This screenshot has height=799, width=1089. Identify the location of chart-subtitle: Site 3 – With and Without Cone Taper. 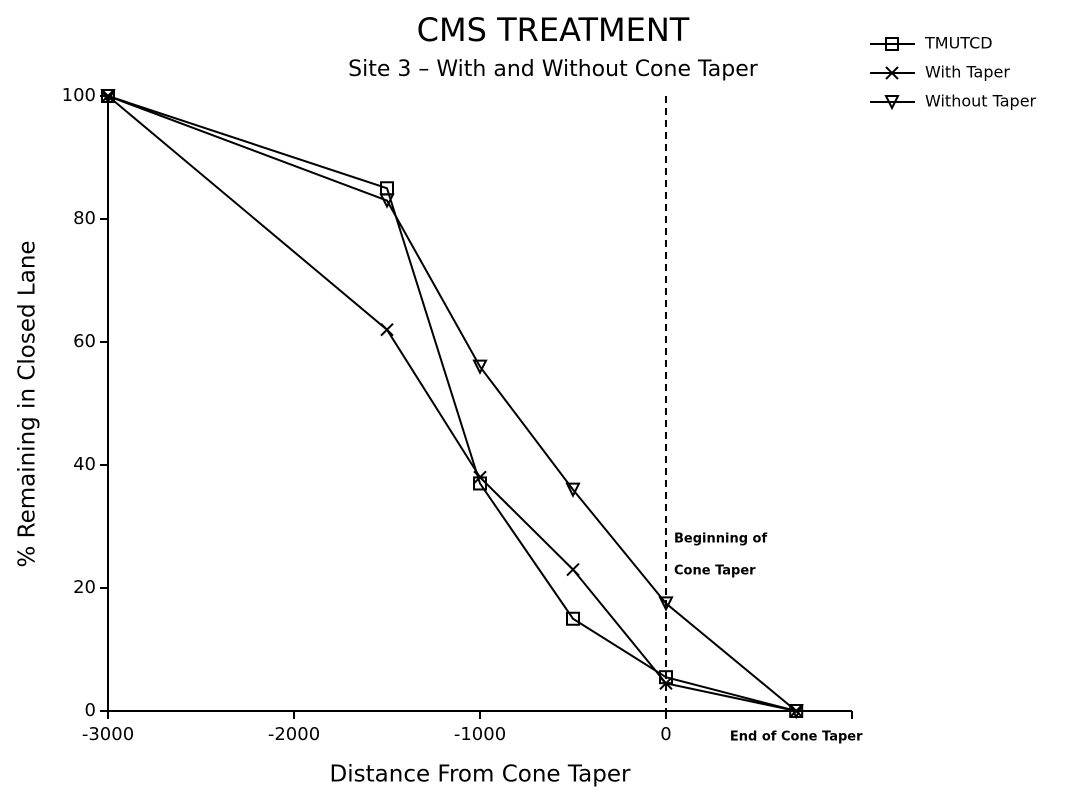
(553, 69).